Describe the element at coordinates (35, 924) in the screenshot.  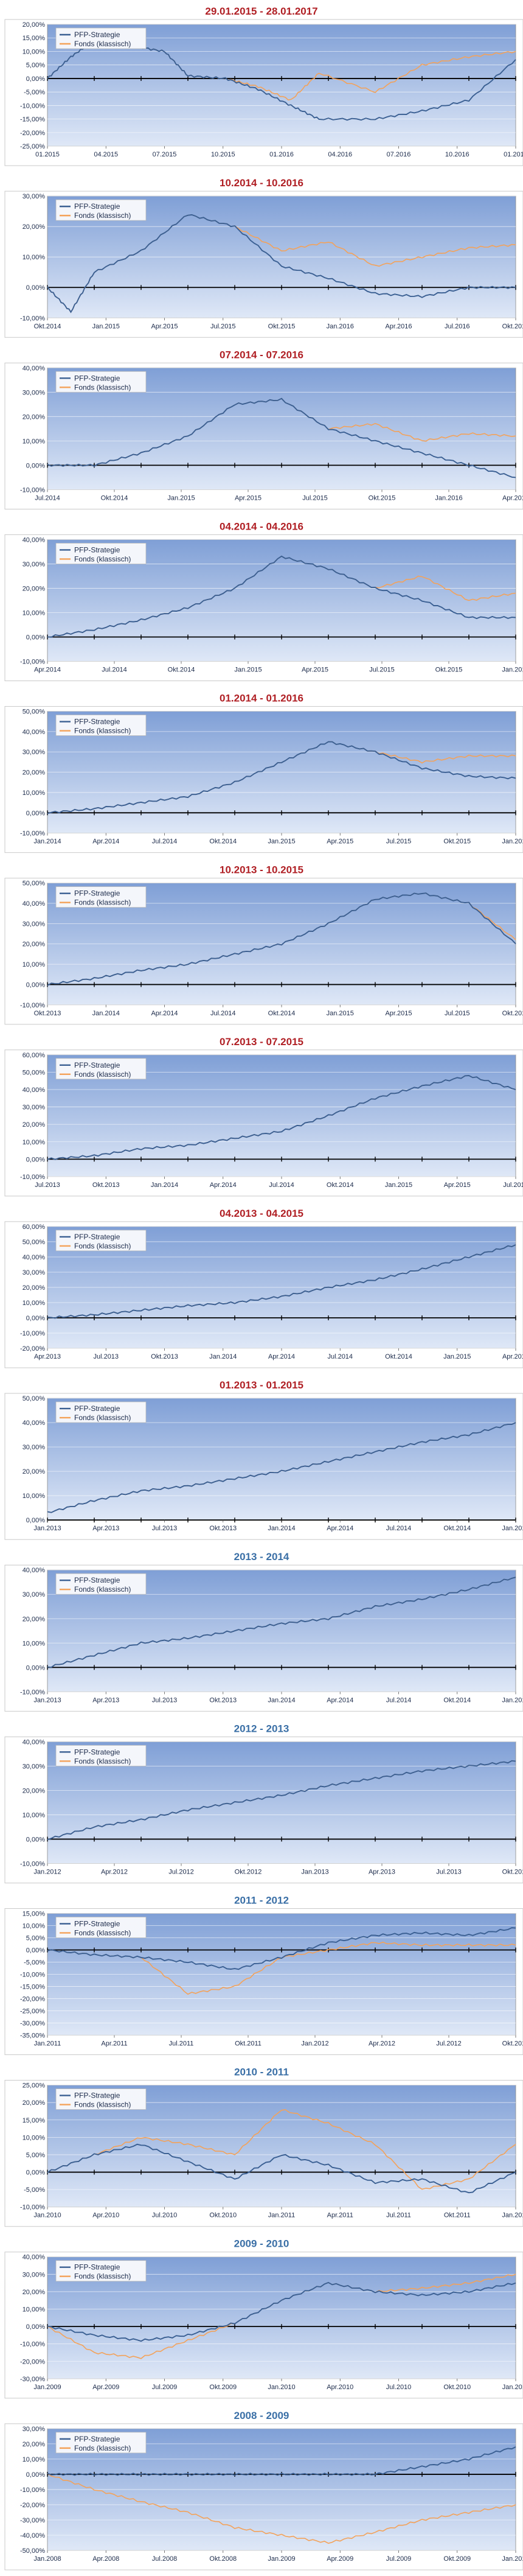
I see `y-tick-label: 30,00%` at that location.